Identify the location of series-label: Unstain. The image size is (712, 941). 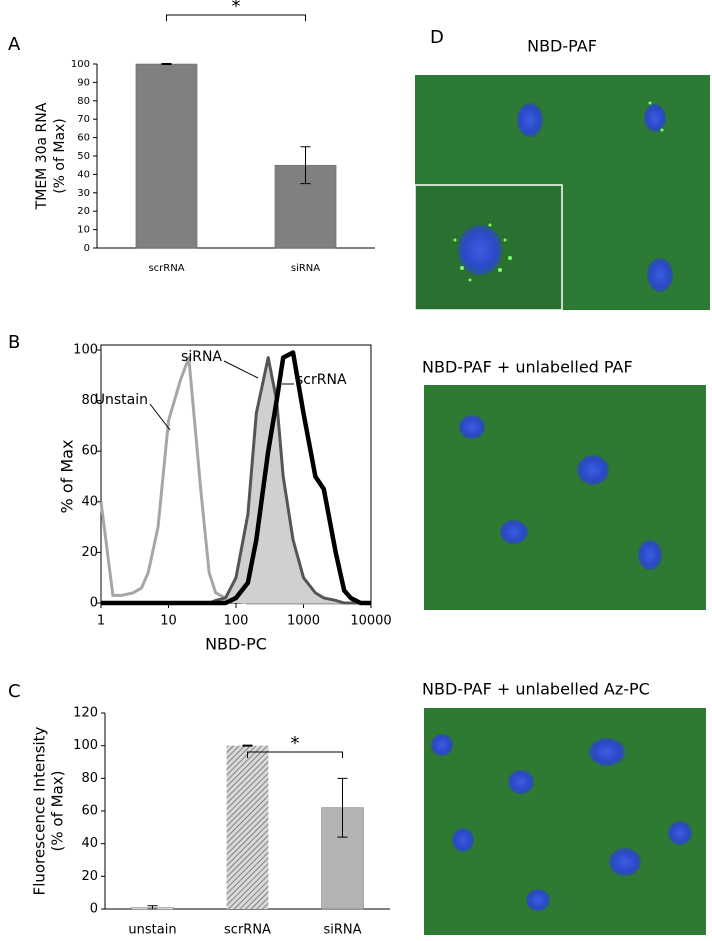
(121, 400).